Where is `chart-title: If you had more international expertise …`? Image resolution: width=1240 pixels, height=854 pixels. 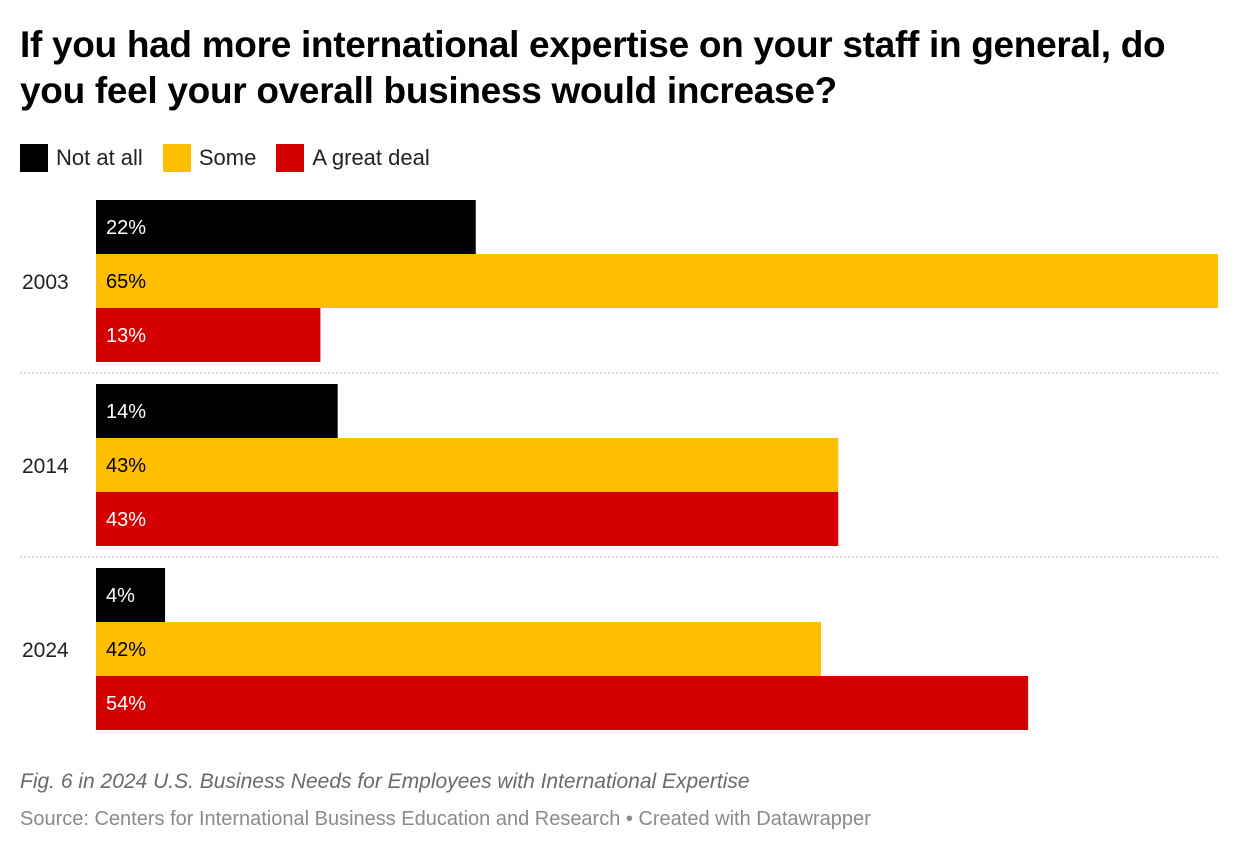 chart-title: If you had more international expertise … is located at coordinates (593, 67).